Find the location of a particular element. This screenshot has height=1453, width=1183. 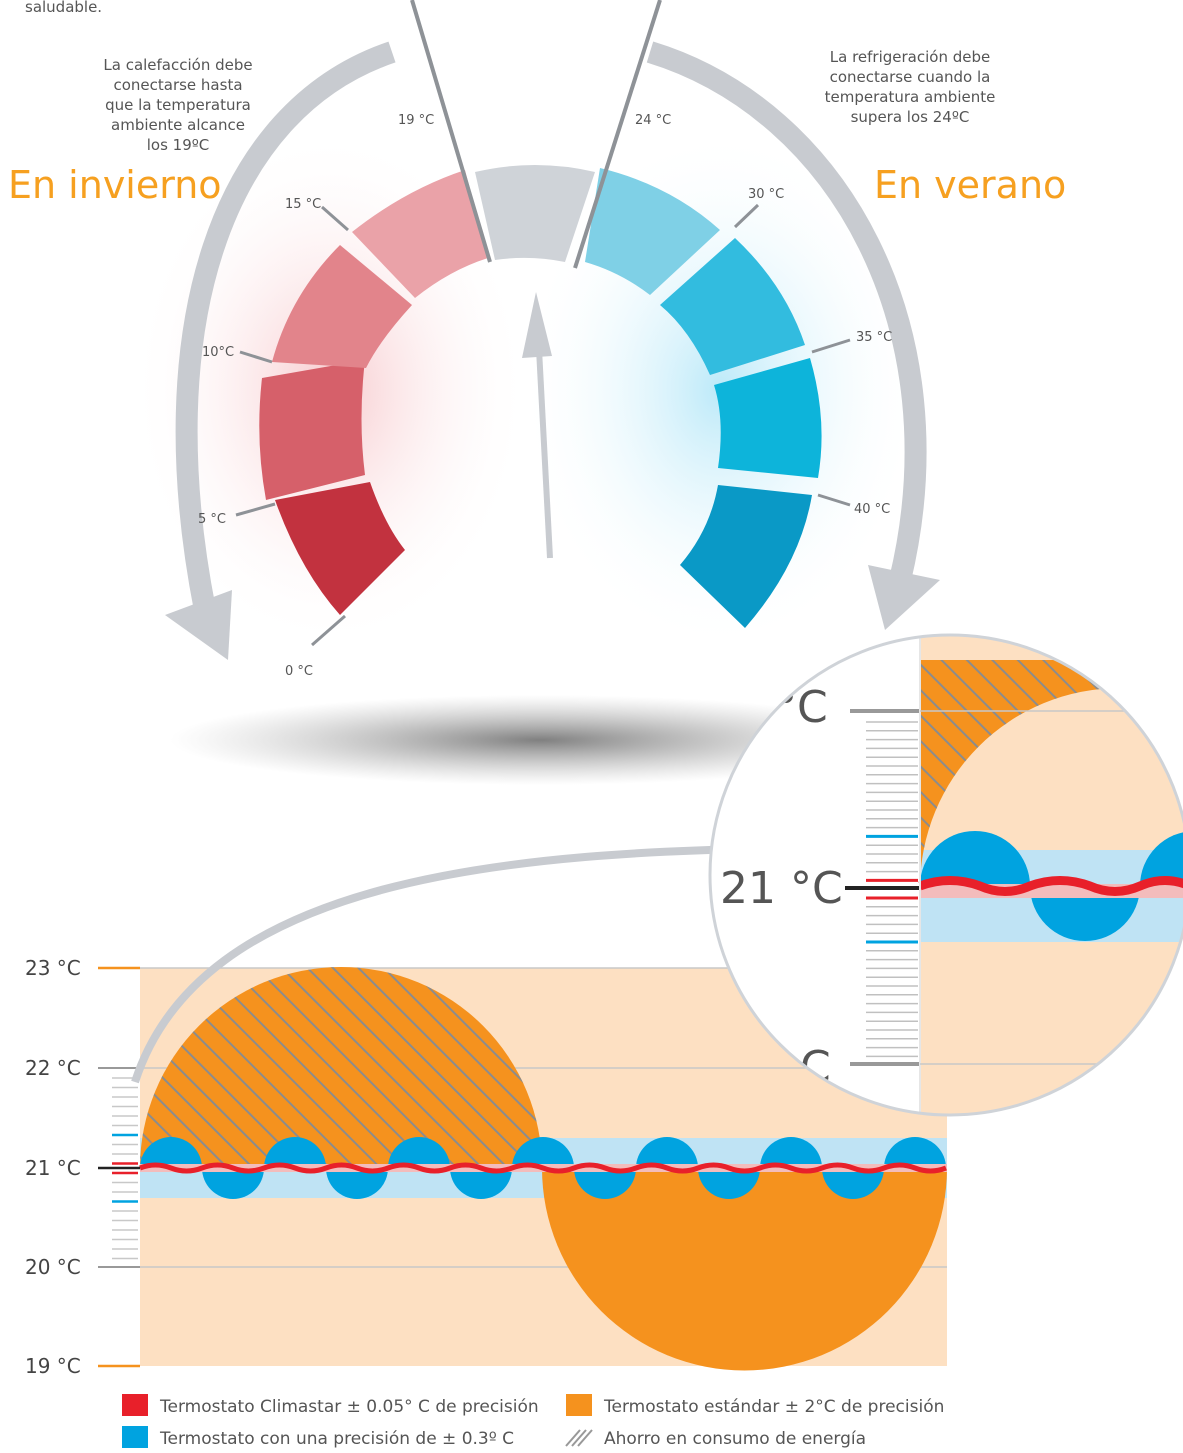

tick-30: 30 °C is located at coordinates (766, 194).